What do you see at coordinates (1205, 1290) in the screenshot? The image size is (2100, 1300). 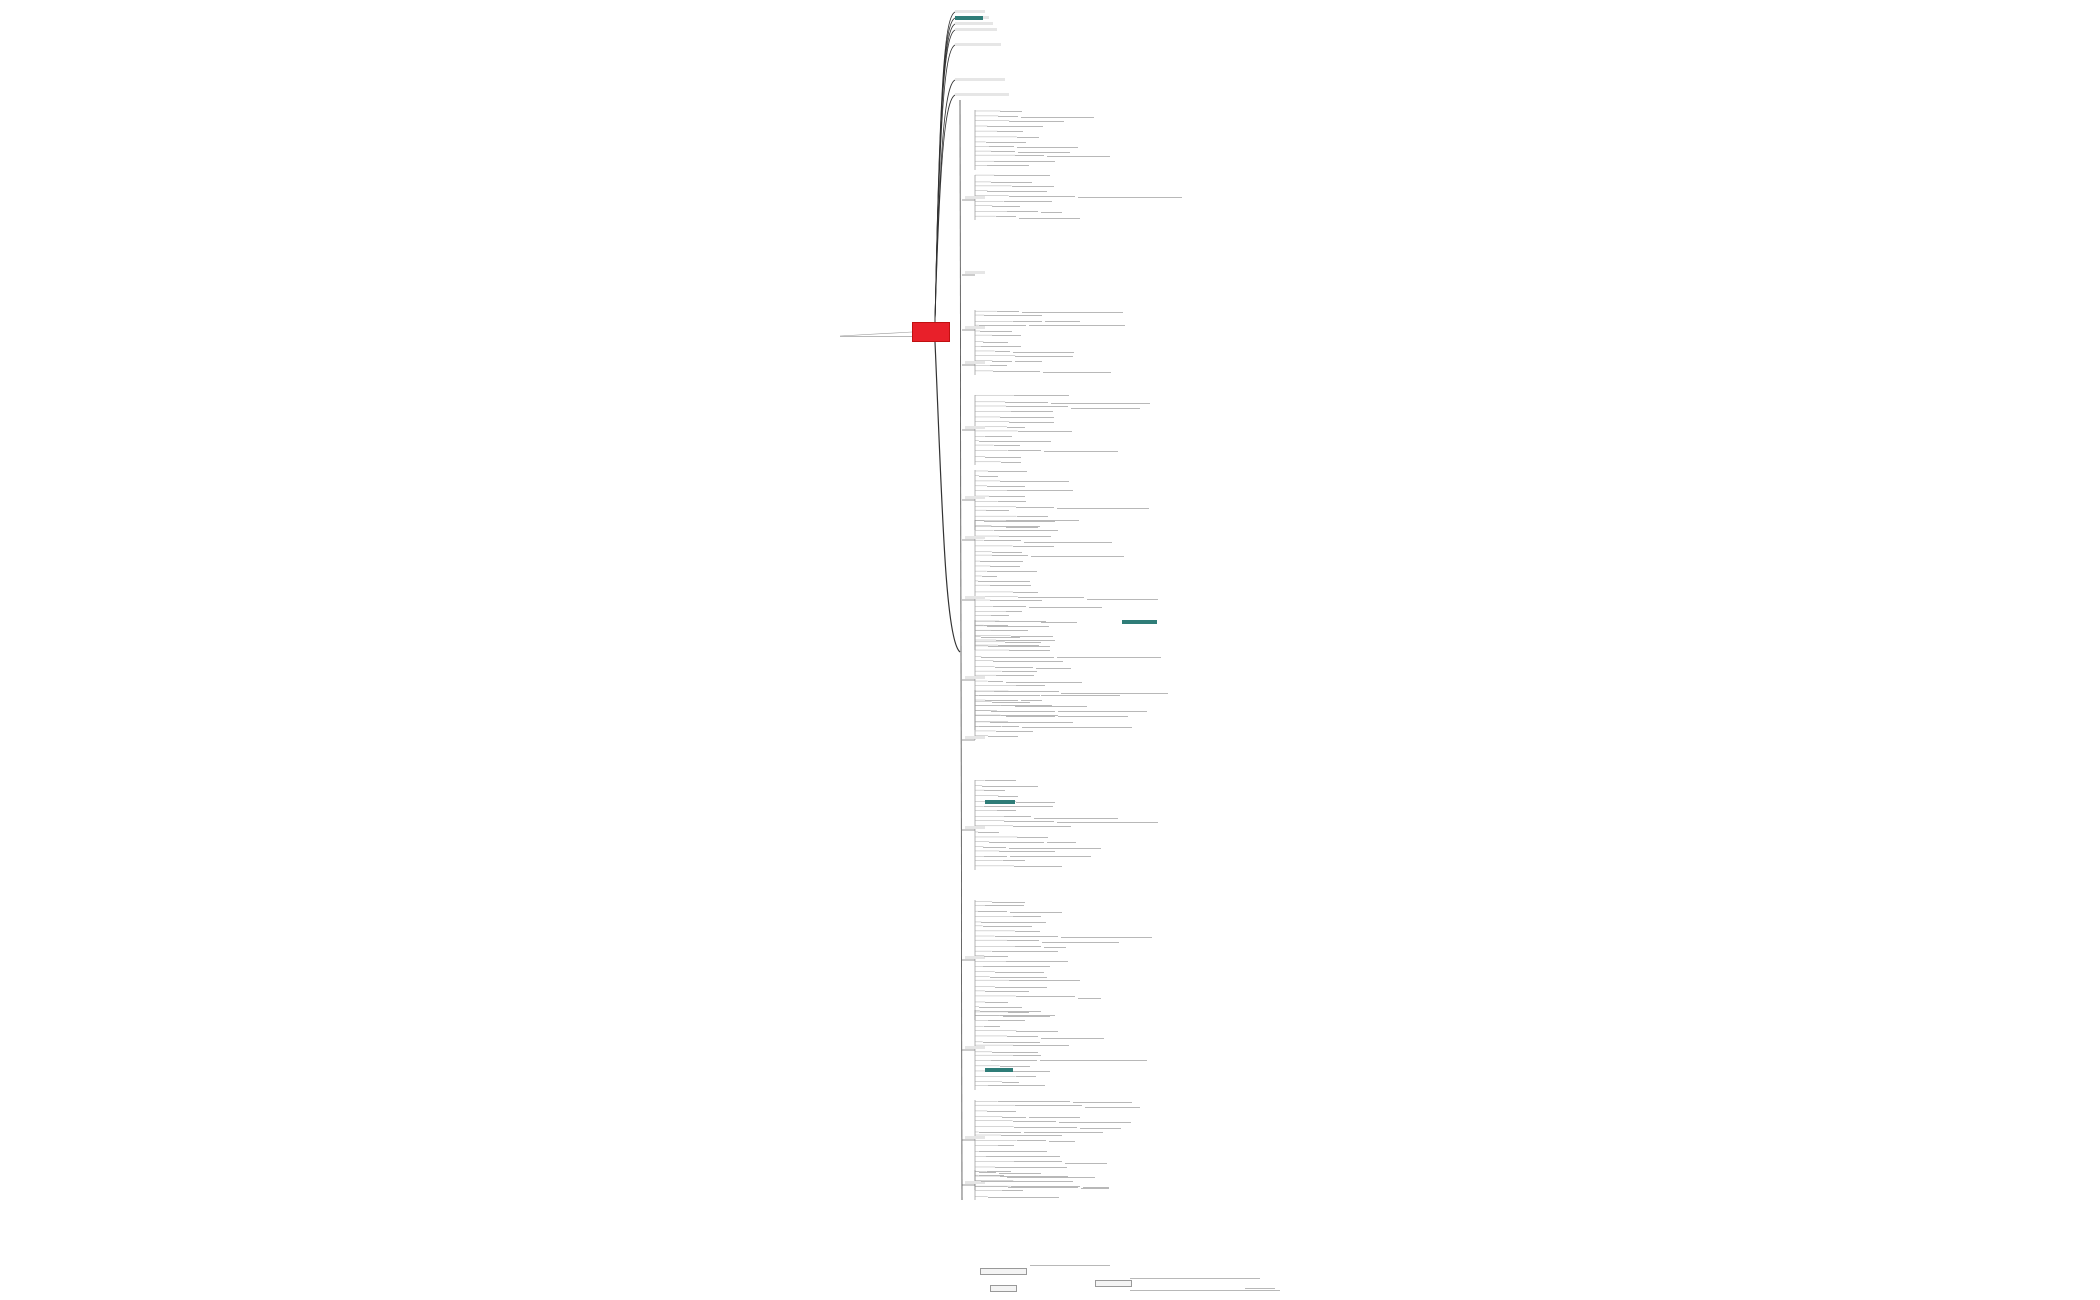 I see `floating-note-text` at bounding box center [1205, 1290].